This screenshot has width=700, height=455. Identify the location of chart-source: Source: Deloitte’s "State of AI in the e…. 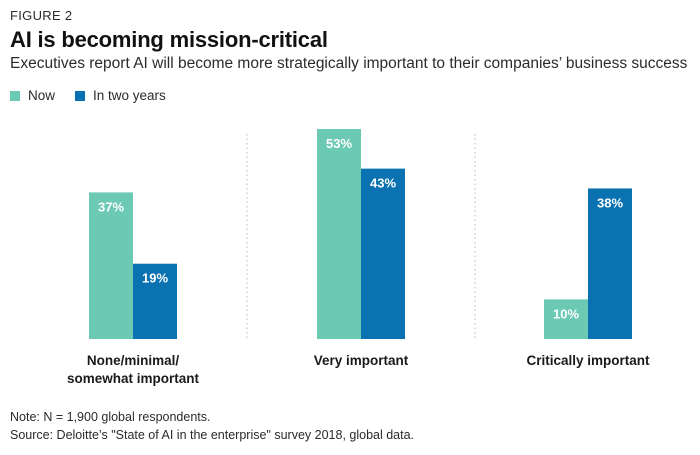
(212, 435).